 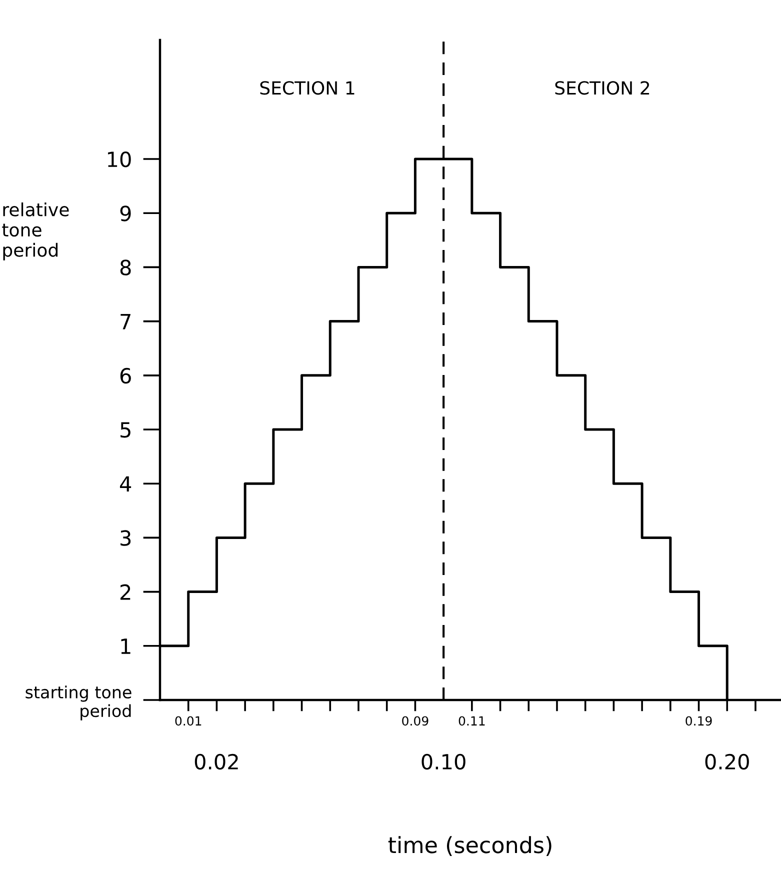 I want to click on x2-tick-label: 0.20, so click(x=727, y=762).